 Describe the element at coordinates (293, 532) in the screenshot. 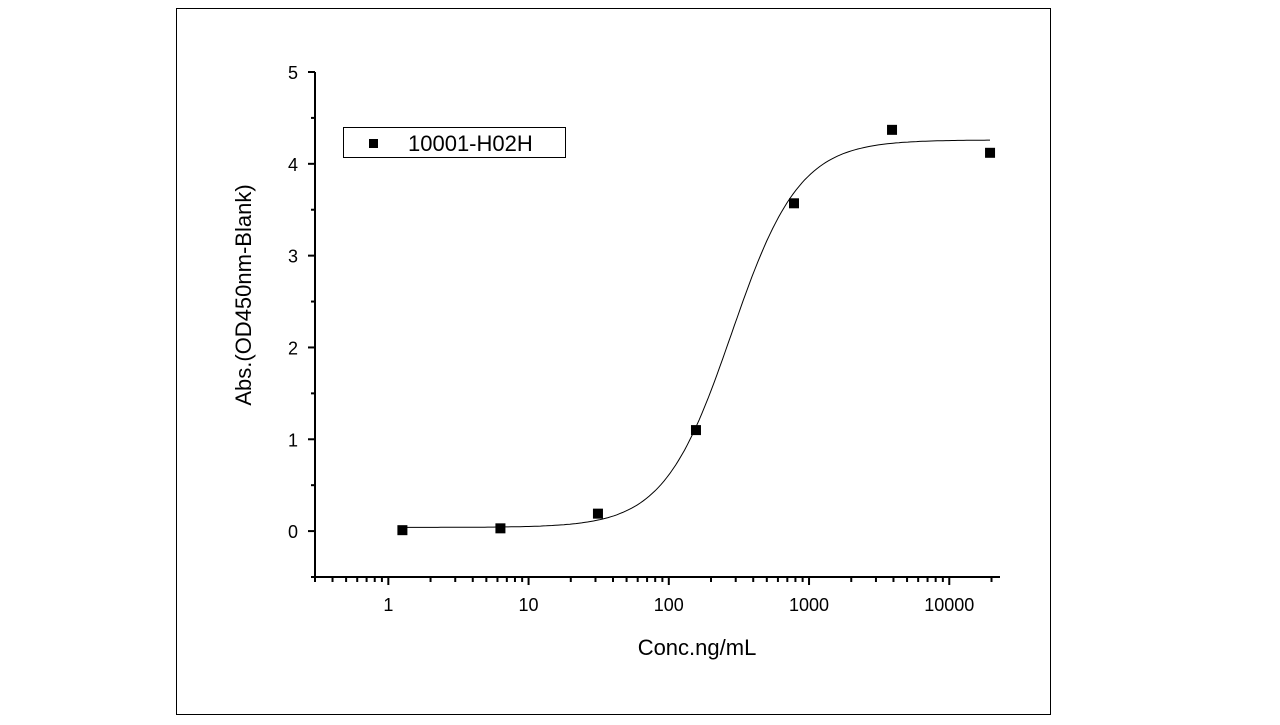

I see `y-tick-label: 0` at that location.